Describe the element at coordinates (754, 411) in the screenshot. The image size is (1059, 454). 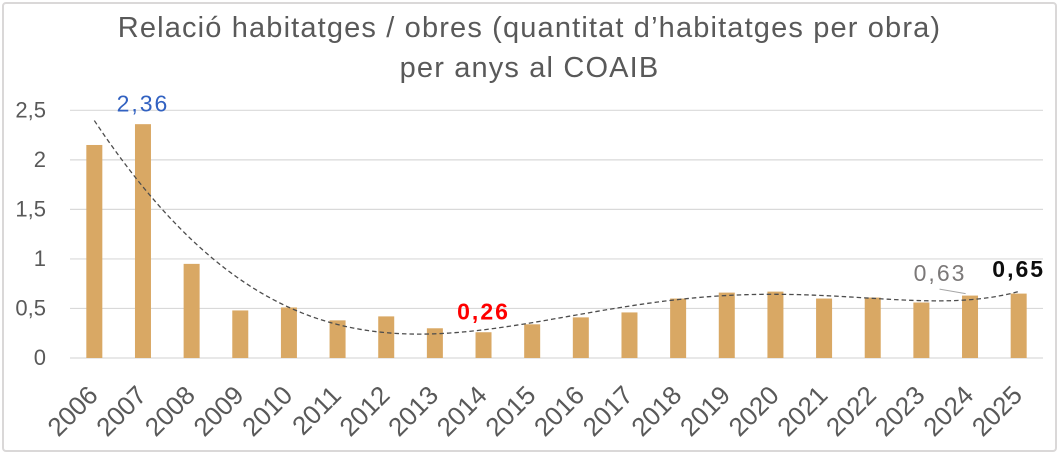
I see `x-axis-tick-label: 2020` at that location.